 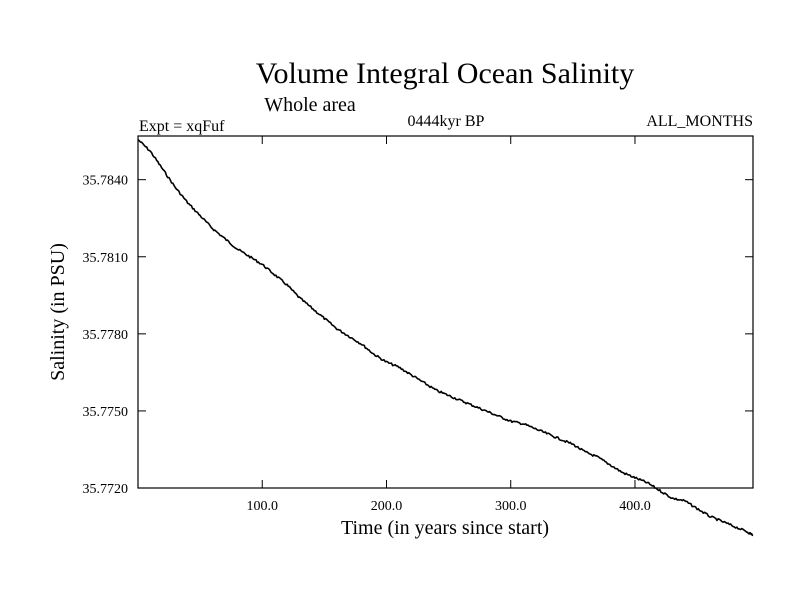 What do you see at coordinates (310, 105) in the screenshot?
I see `chart-subtitle: Whole area` at bounding box center [310, 105].